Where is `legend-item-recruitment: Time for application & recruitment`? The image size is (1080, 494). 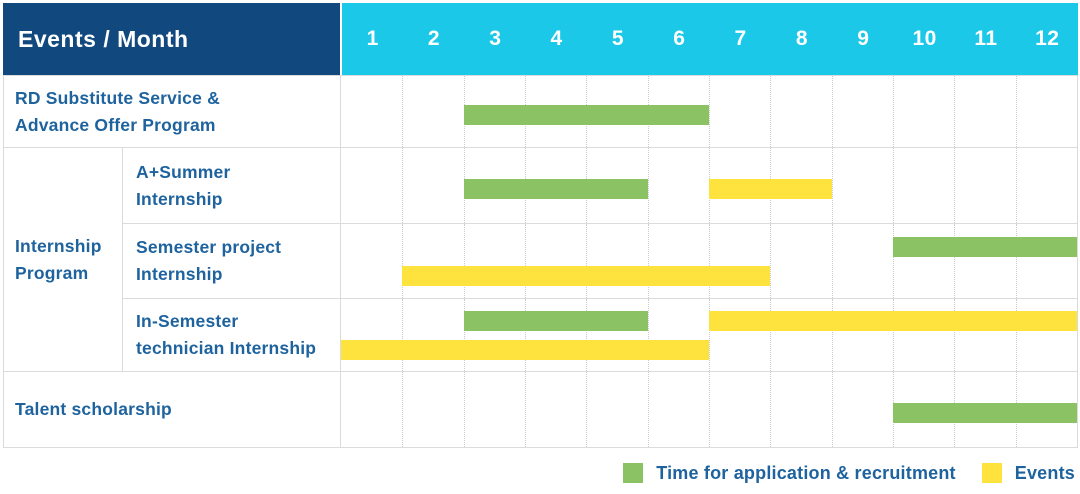 legend-item-recruitment: Time for application & recruitment is located at coordinates (789, 473).